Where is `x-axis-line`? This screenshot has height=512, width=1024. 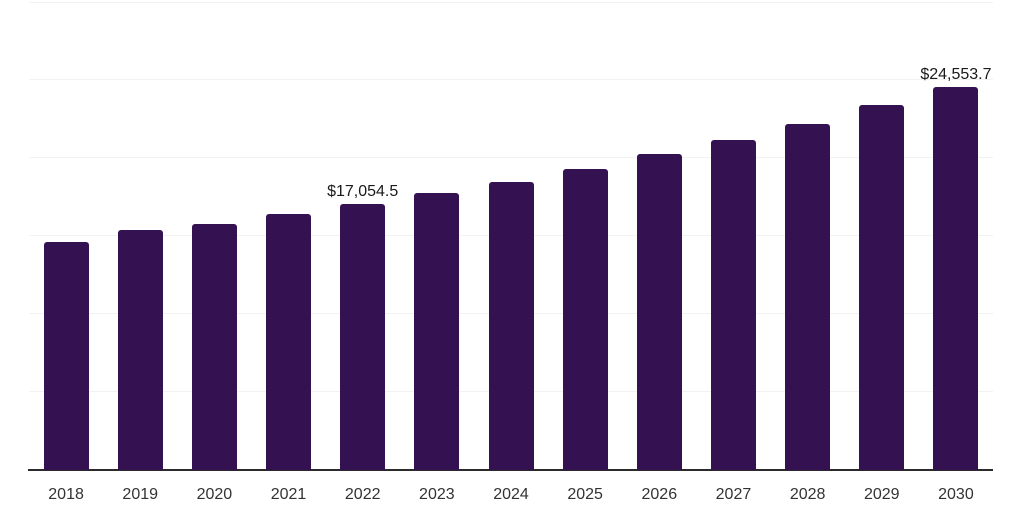 x-axis-line is located at coordinates (510, 470).